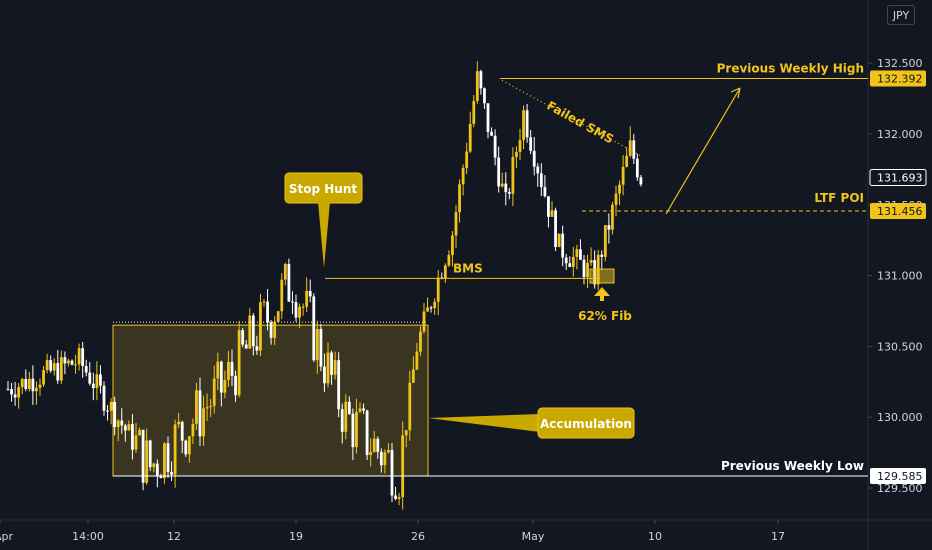 The image size is (932, 550). What do you see at coordinates (900, 78) in the screenshot?
I see `price-label-value: 132.392` at bounding box center [900, 78].